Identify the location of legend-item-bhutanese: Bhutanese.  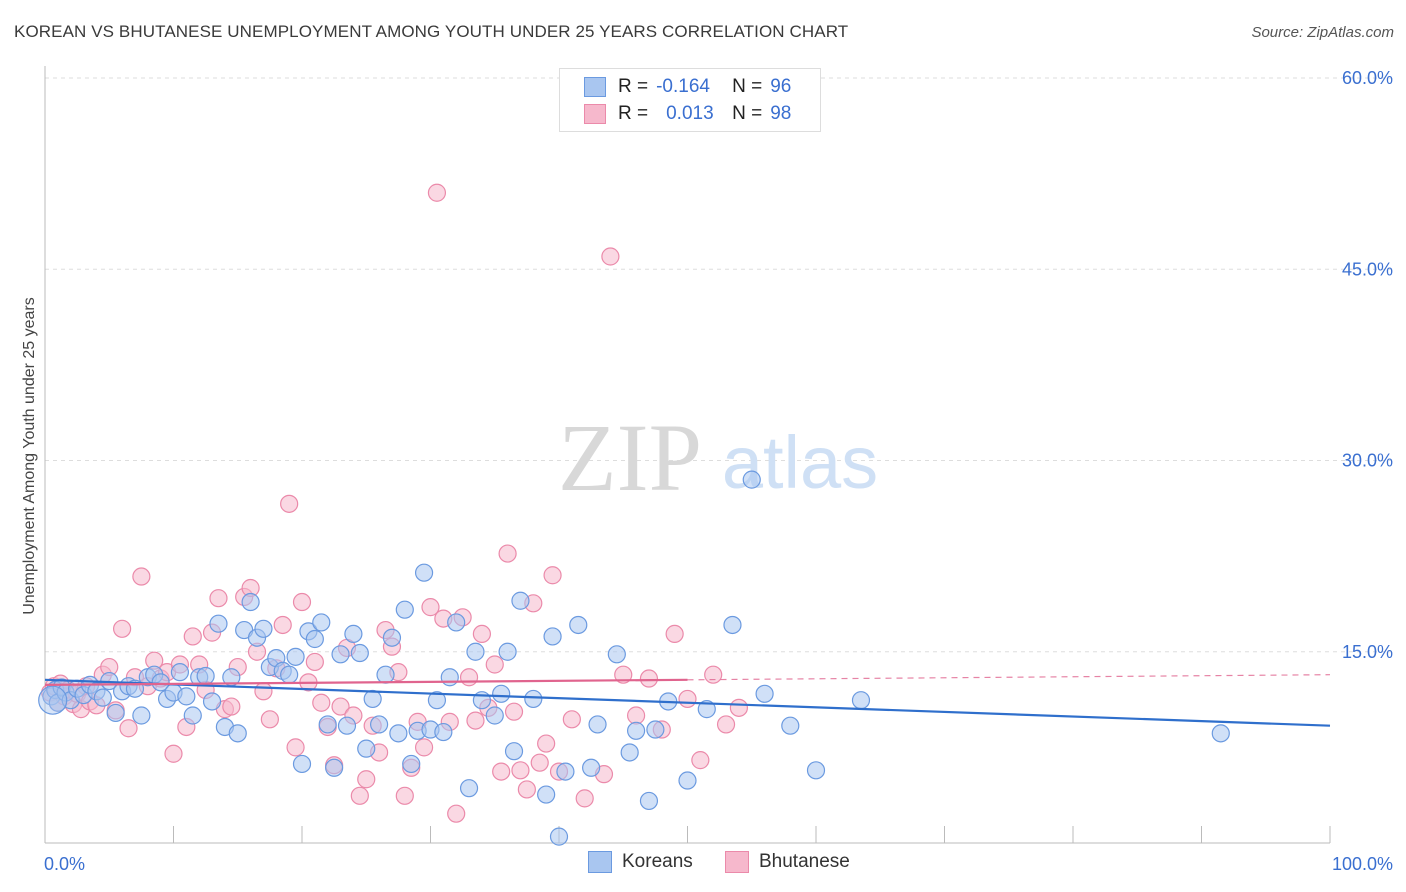
(787, 862).